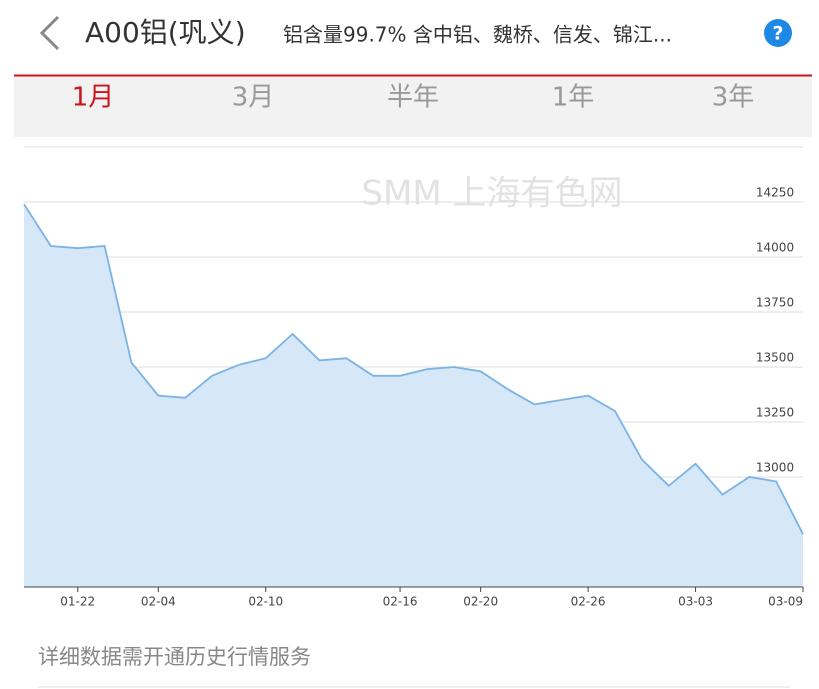 This screenshot has width=819, height=689. I want to click on back-button, so click(49, 33).